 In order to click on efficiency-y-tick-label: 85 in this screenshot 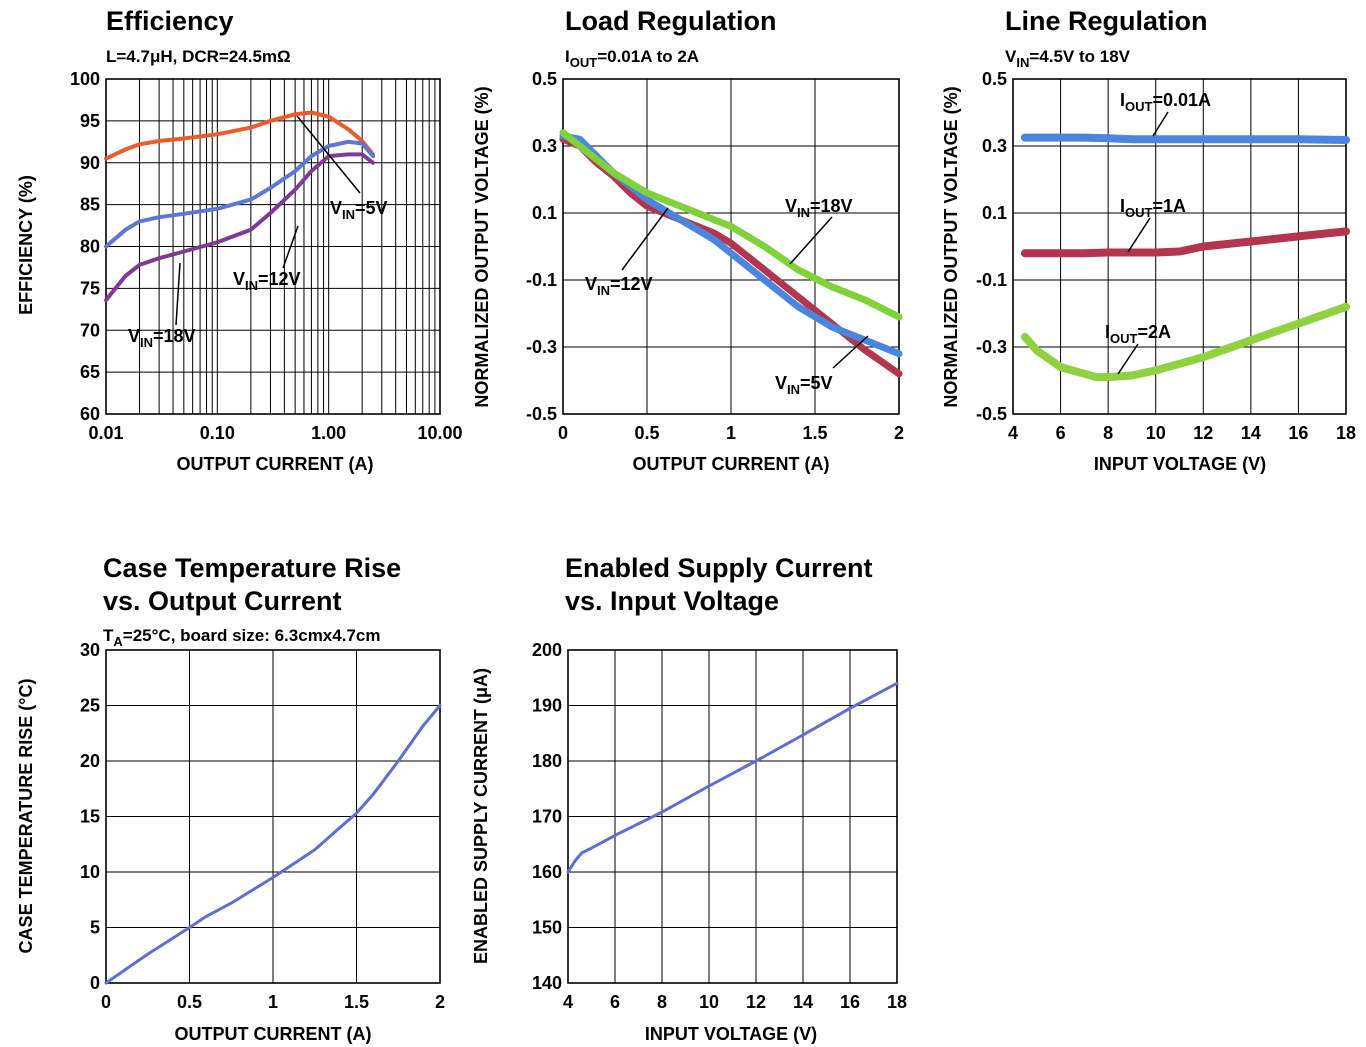, I will do `click(90, 205)`.